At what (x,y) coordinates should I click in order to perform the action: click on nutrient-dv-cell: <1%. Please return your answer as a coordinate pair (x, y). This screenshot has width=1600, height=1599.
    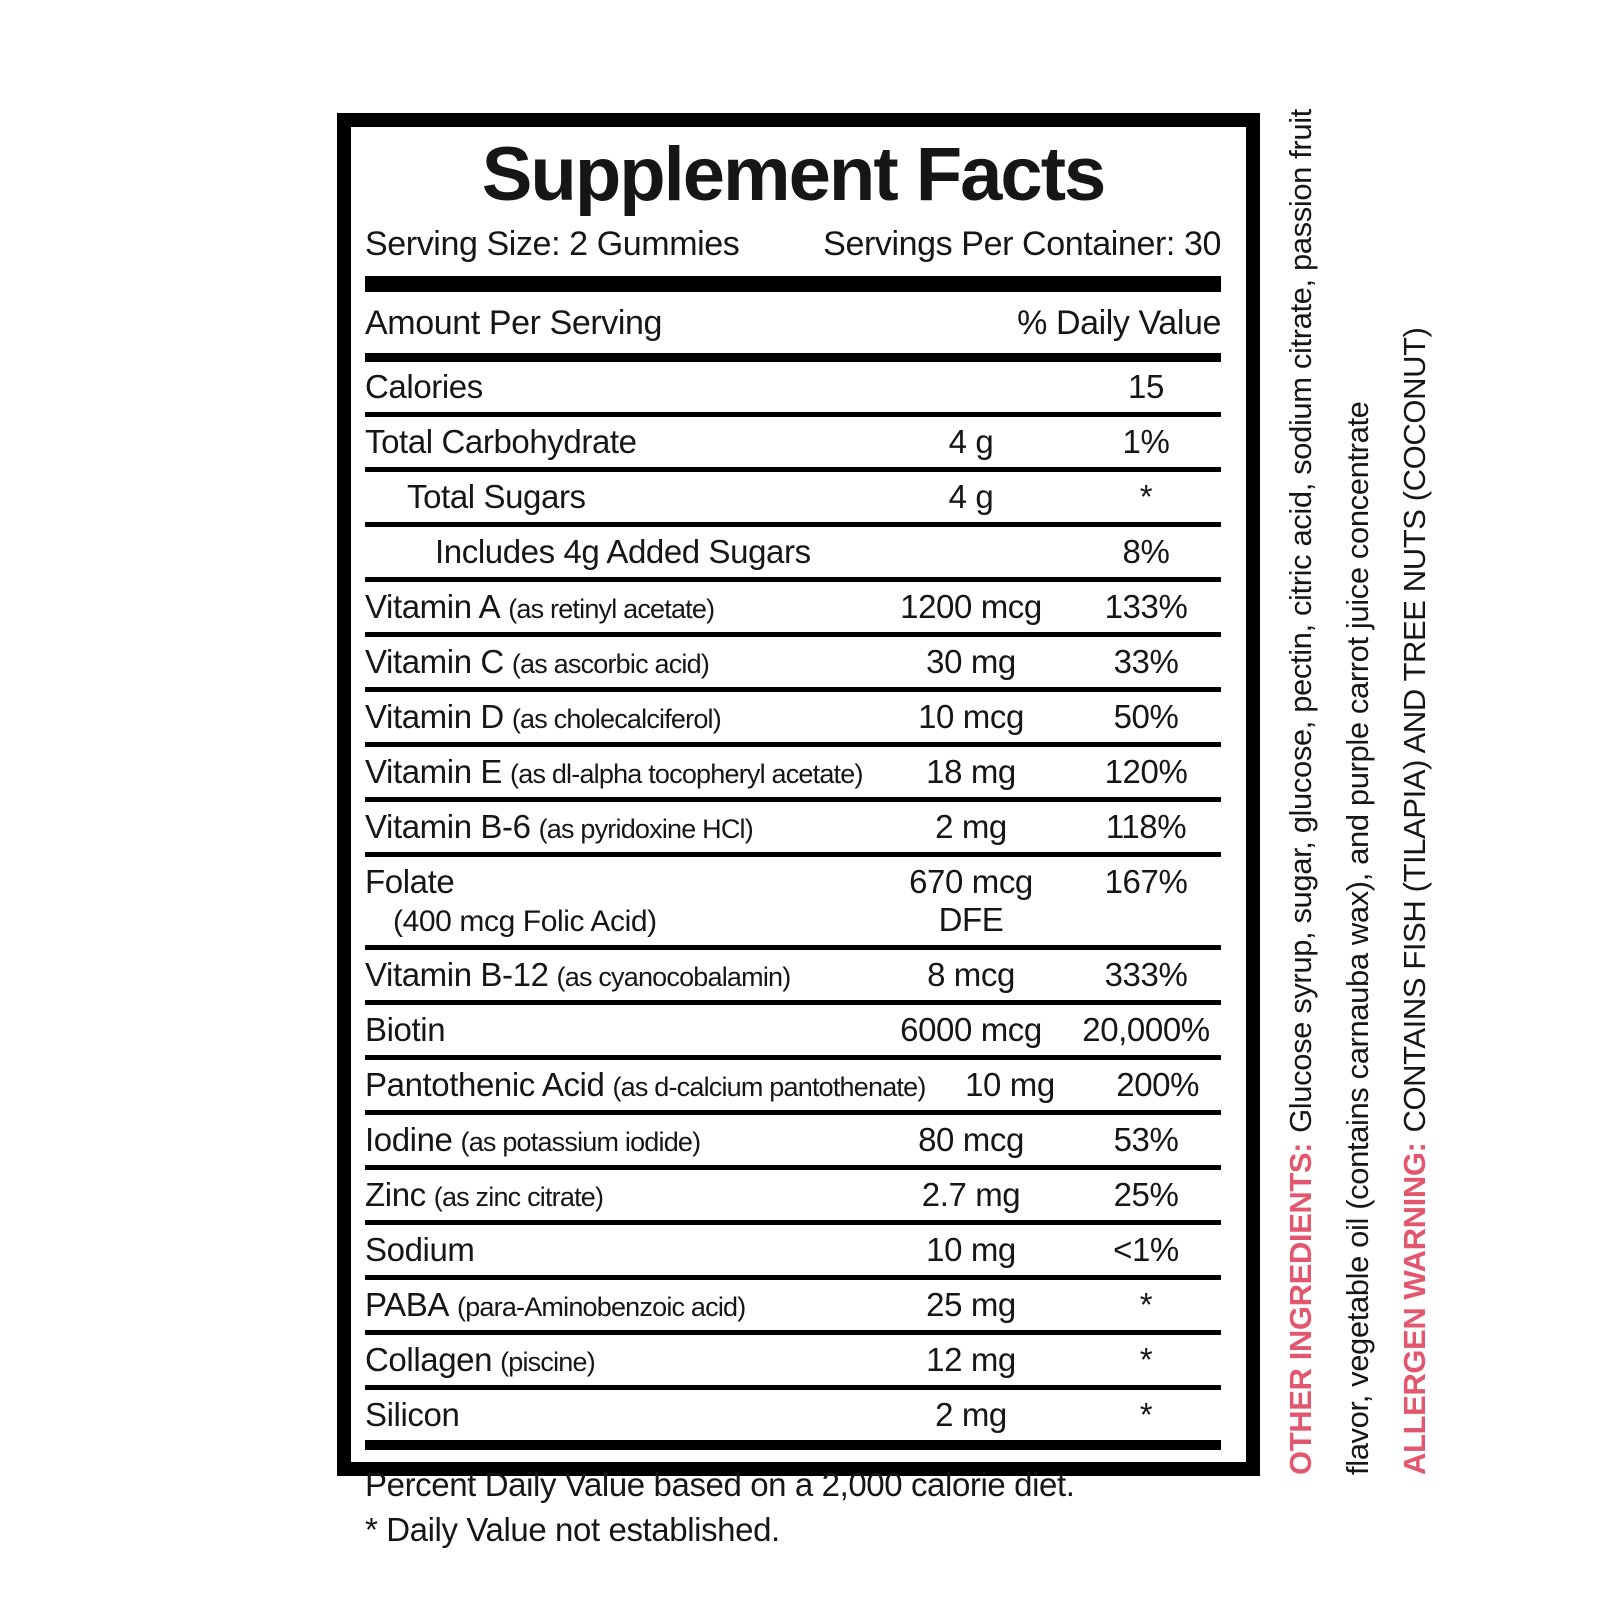
    Looking at the image, I should click on (1146, 1249).